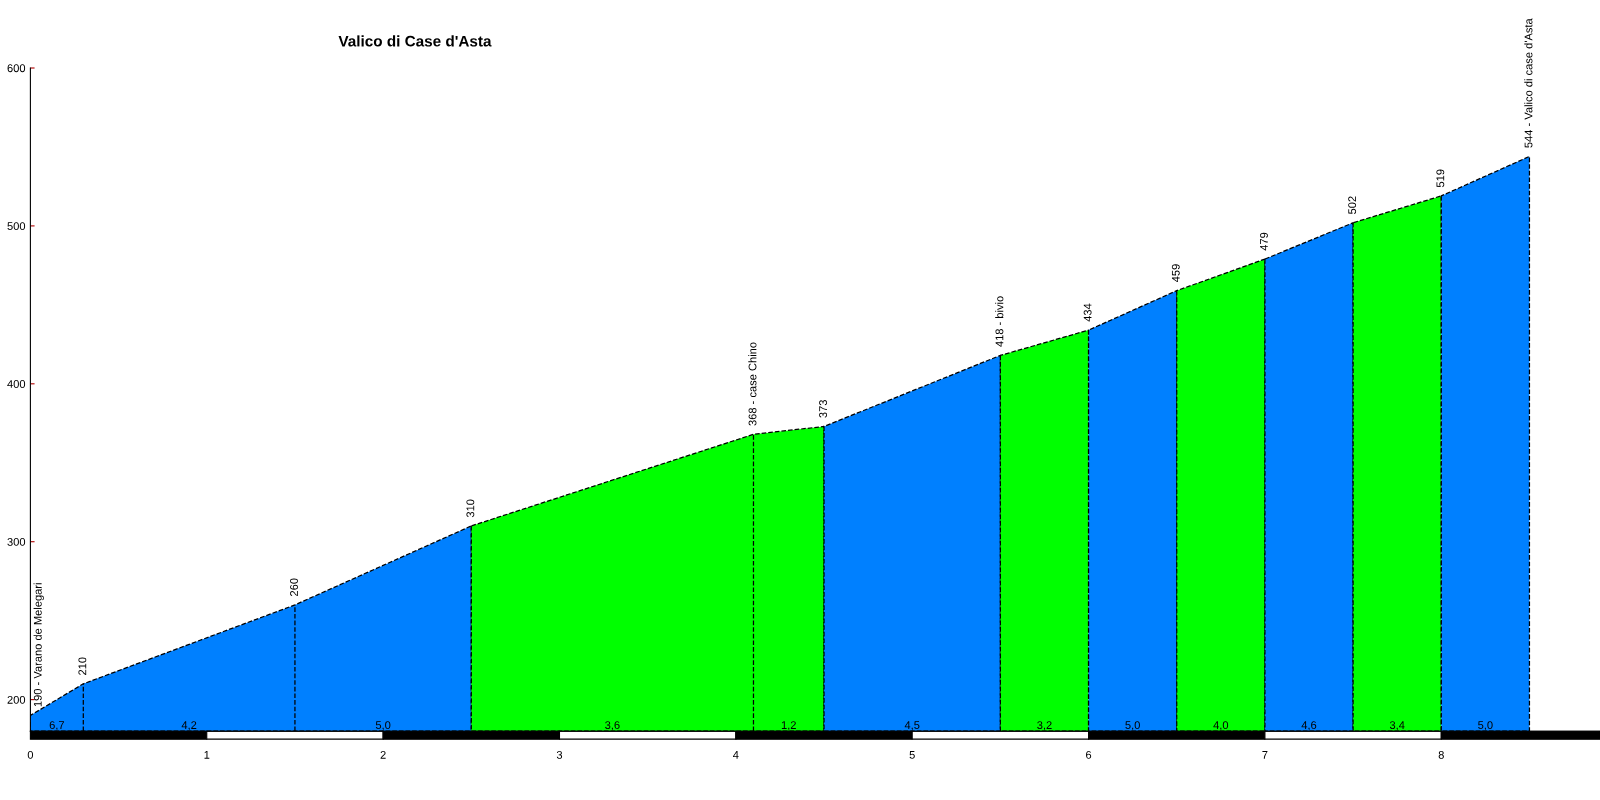 This screenshot has width=1600, height=800. I want to click on x-tick-label: 1, so click(207, 755).